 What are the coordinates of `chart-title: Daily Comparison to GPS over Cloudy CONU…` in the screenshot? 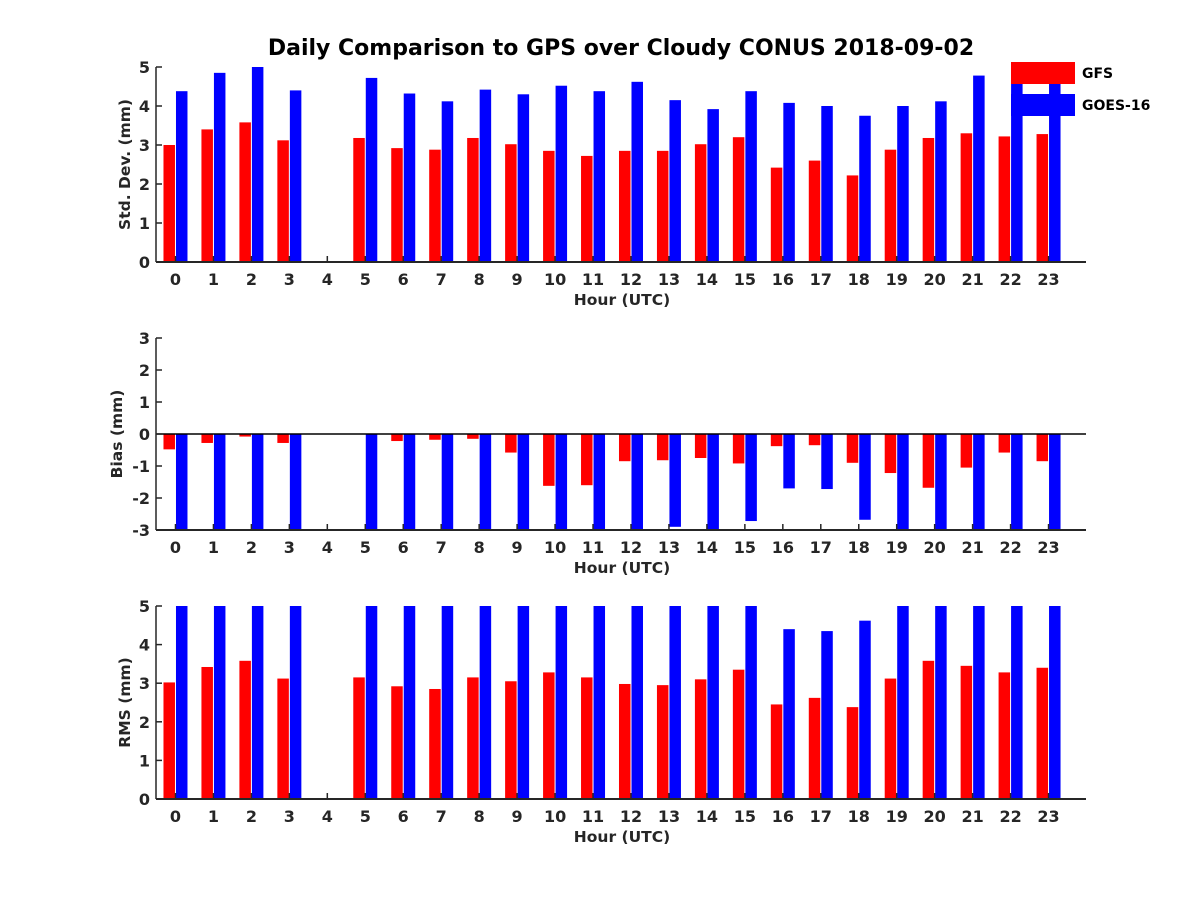 It's located at (621, 48).